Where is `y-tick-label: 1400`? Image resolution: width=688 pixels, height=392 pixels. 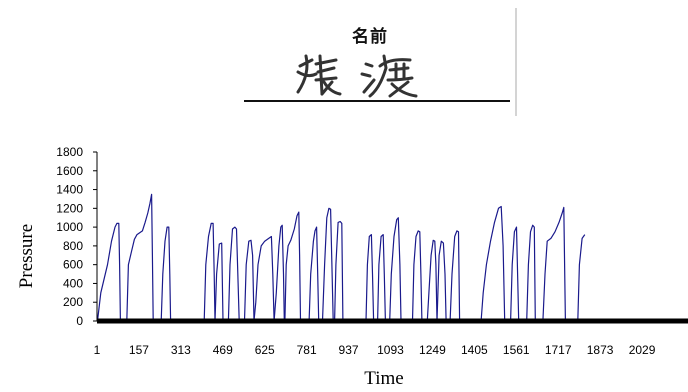
y-tick-label: 1400 is located at coordinates (69, 190).